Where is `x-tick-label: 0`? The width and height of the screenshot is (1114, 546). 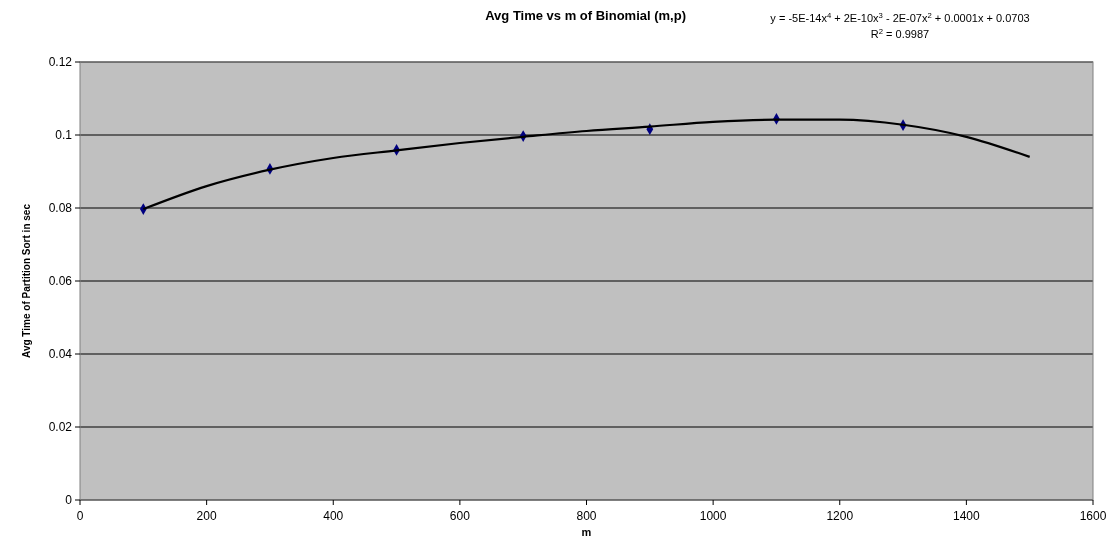 x-tick-label: 0 is located at coordinates (80, 516).